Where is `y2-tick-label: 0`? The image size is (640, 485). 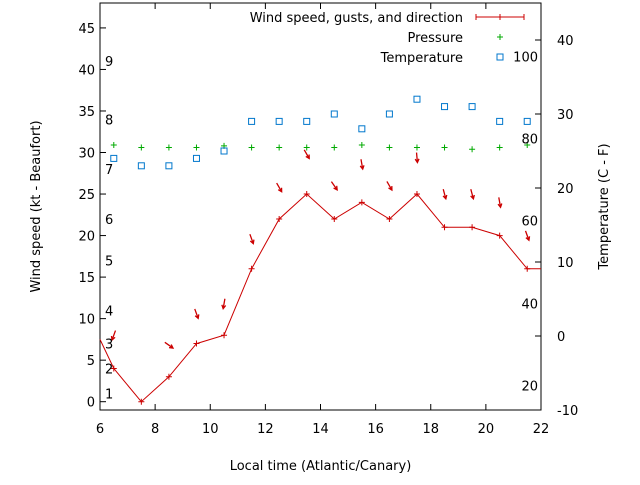
y2-tick-label: 0 is located at coordinates (561, 337).